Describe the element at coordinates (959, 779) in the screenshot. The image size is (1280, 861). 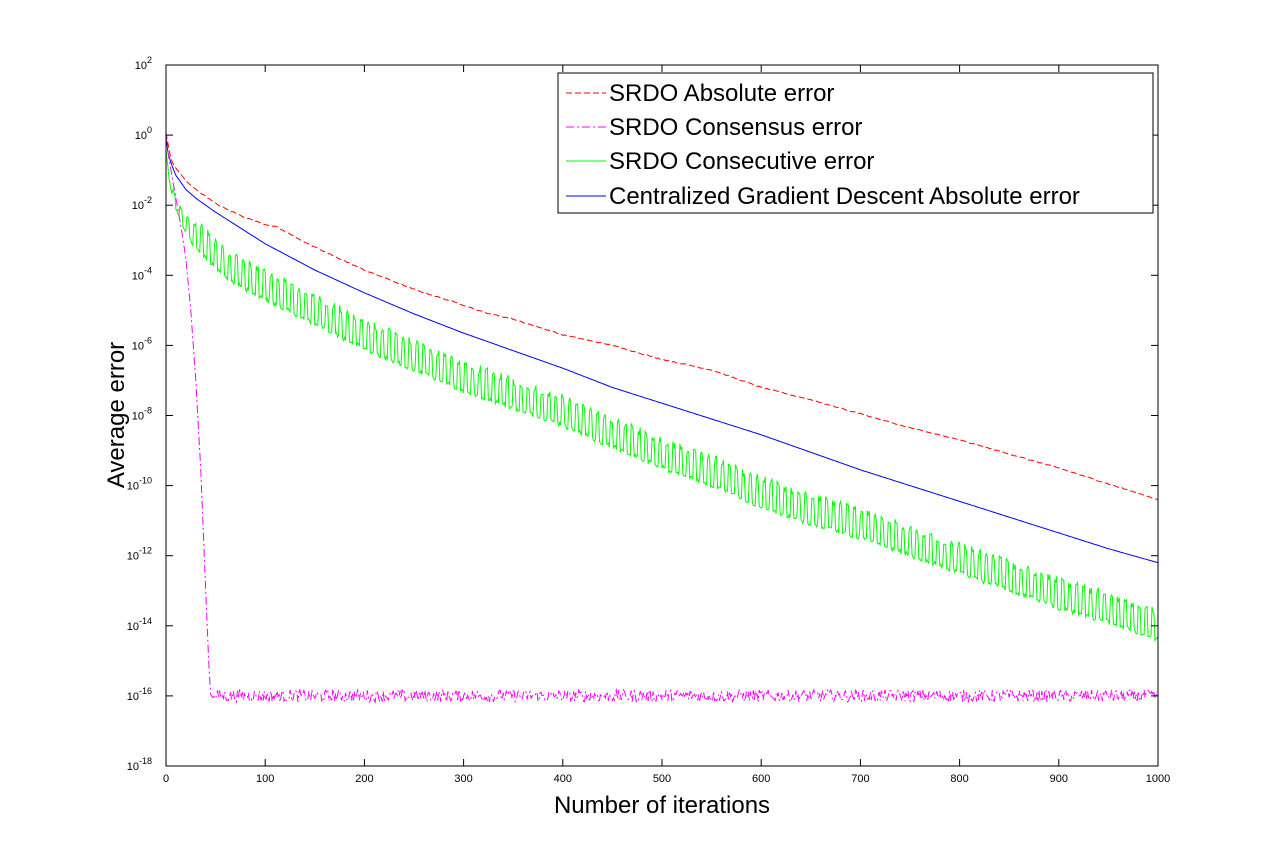
I see `x-tick-label: 800` at that location.